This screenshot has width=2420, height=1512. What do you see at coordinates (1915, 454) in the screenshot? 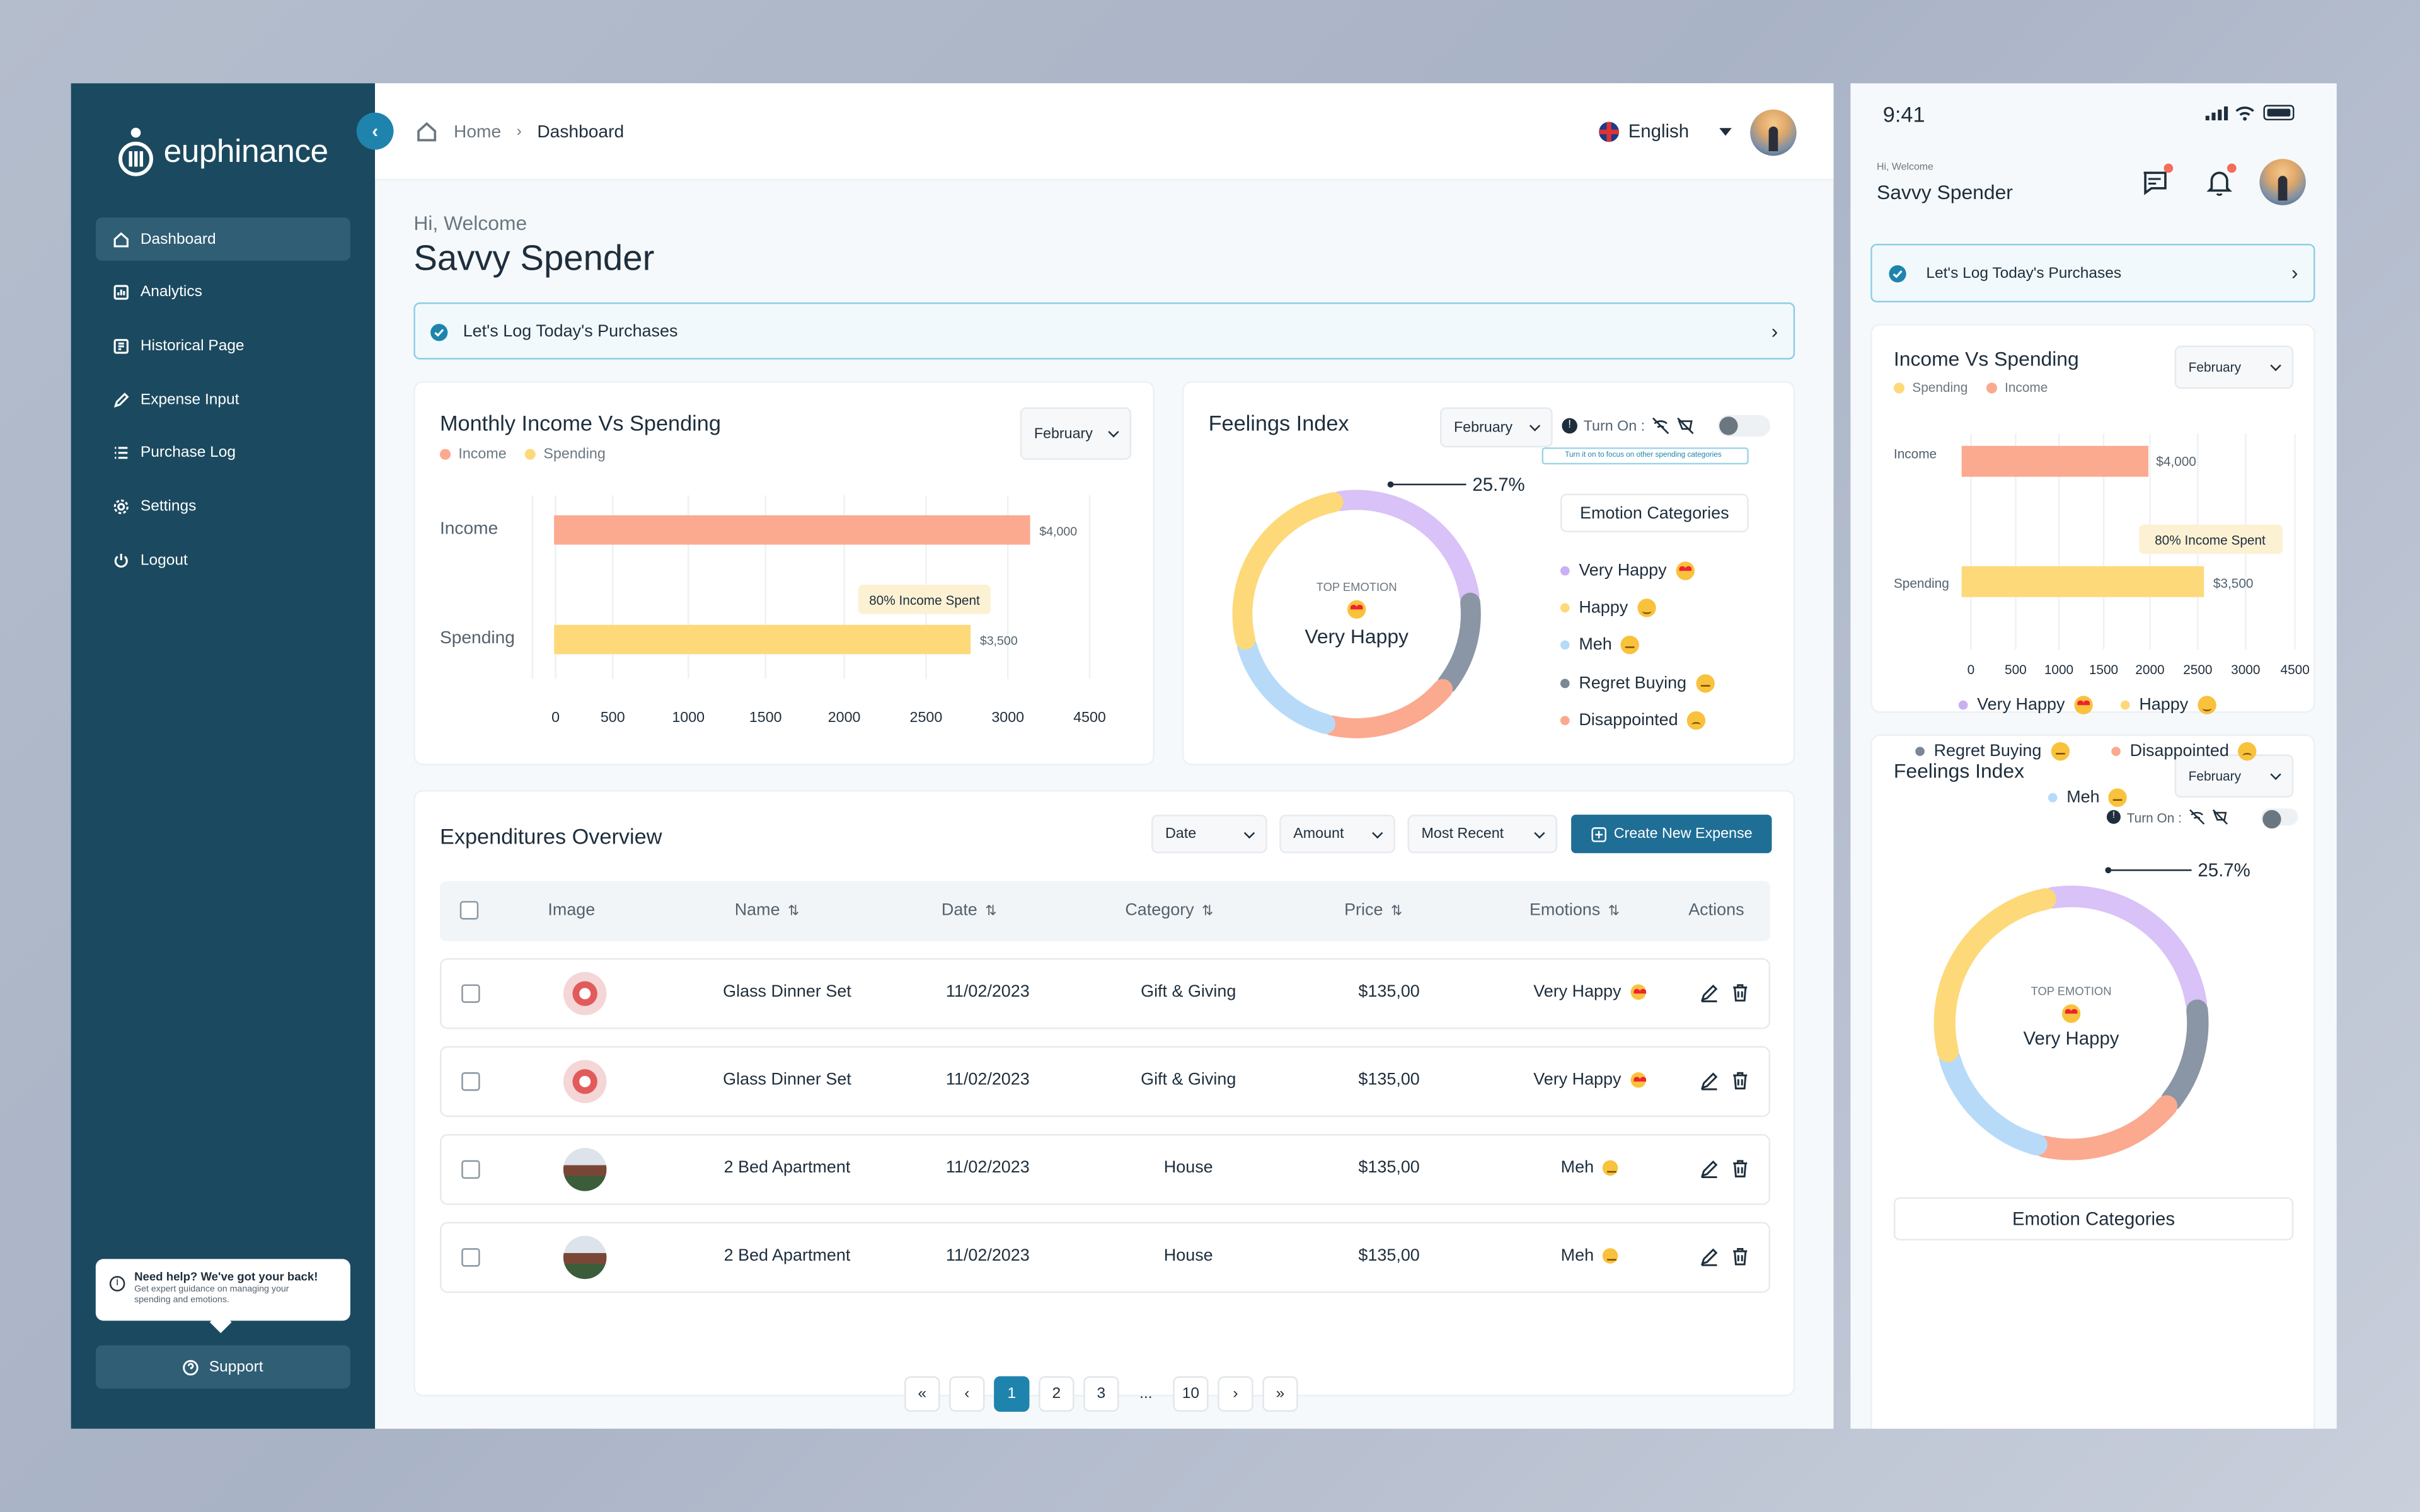
I see `category-label: Income` at bounding box center [1915, 454].